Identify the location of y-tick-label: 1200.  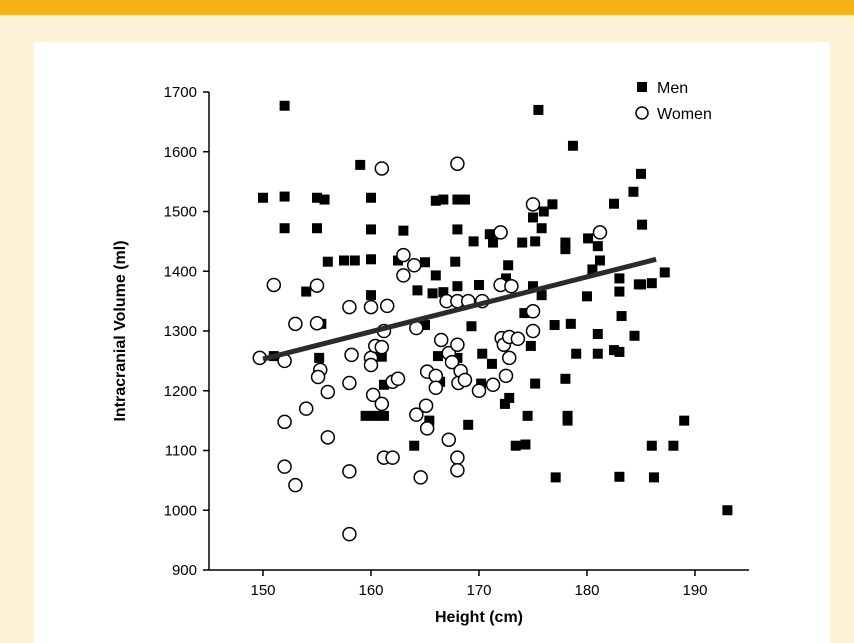
(180, 391).